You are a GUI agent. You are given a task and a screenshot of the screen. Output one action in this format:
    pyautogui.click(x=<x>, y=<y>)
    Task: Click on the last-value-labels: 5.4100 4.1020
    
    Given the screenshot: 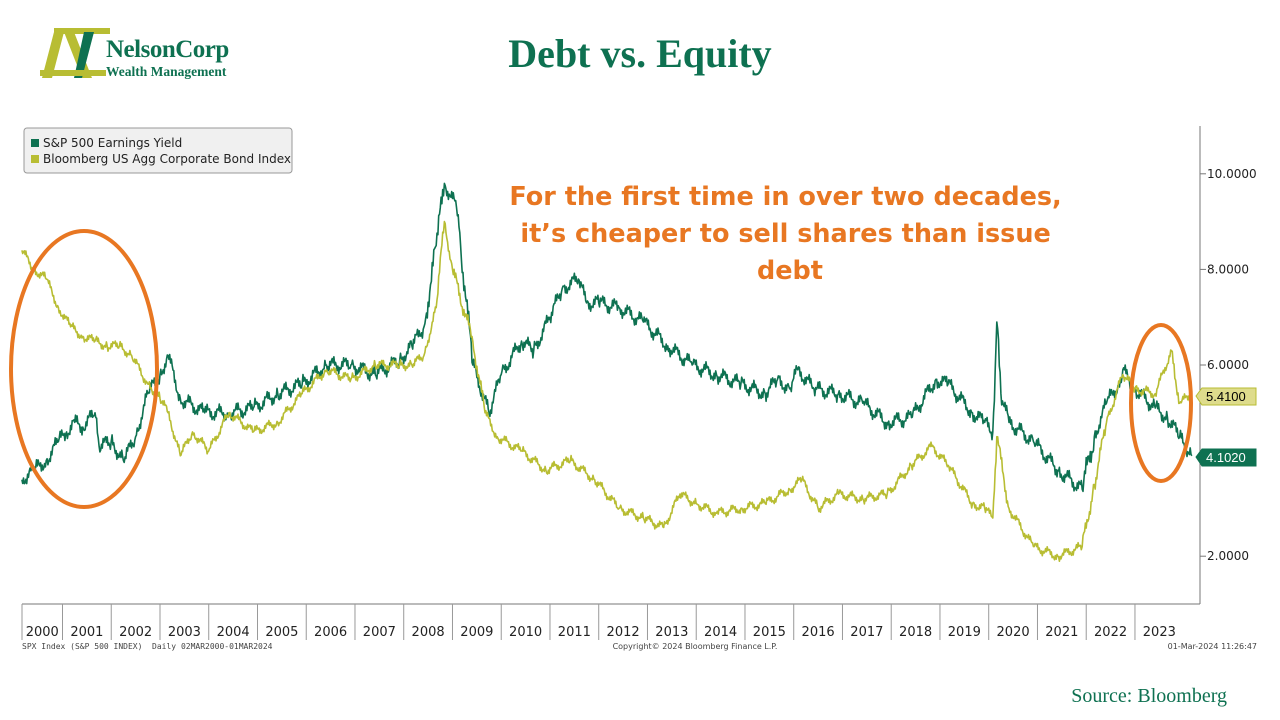 What is the action you would take?
    pyautogui.click(x=1226, y=427)
    